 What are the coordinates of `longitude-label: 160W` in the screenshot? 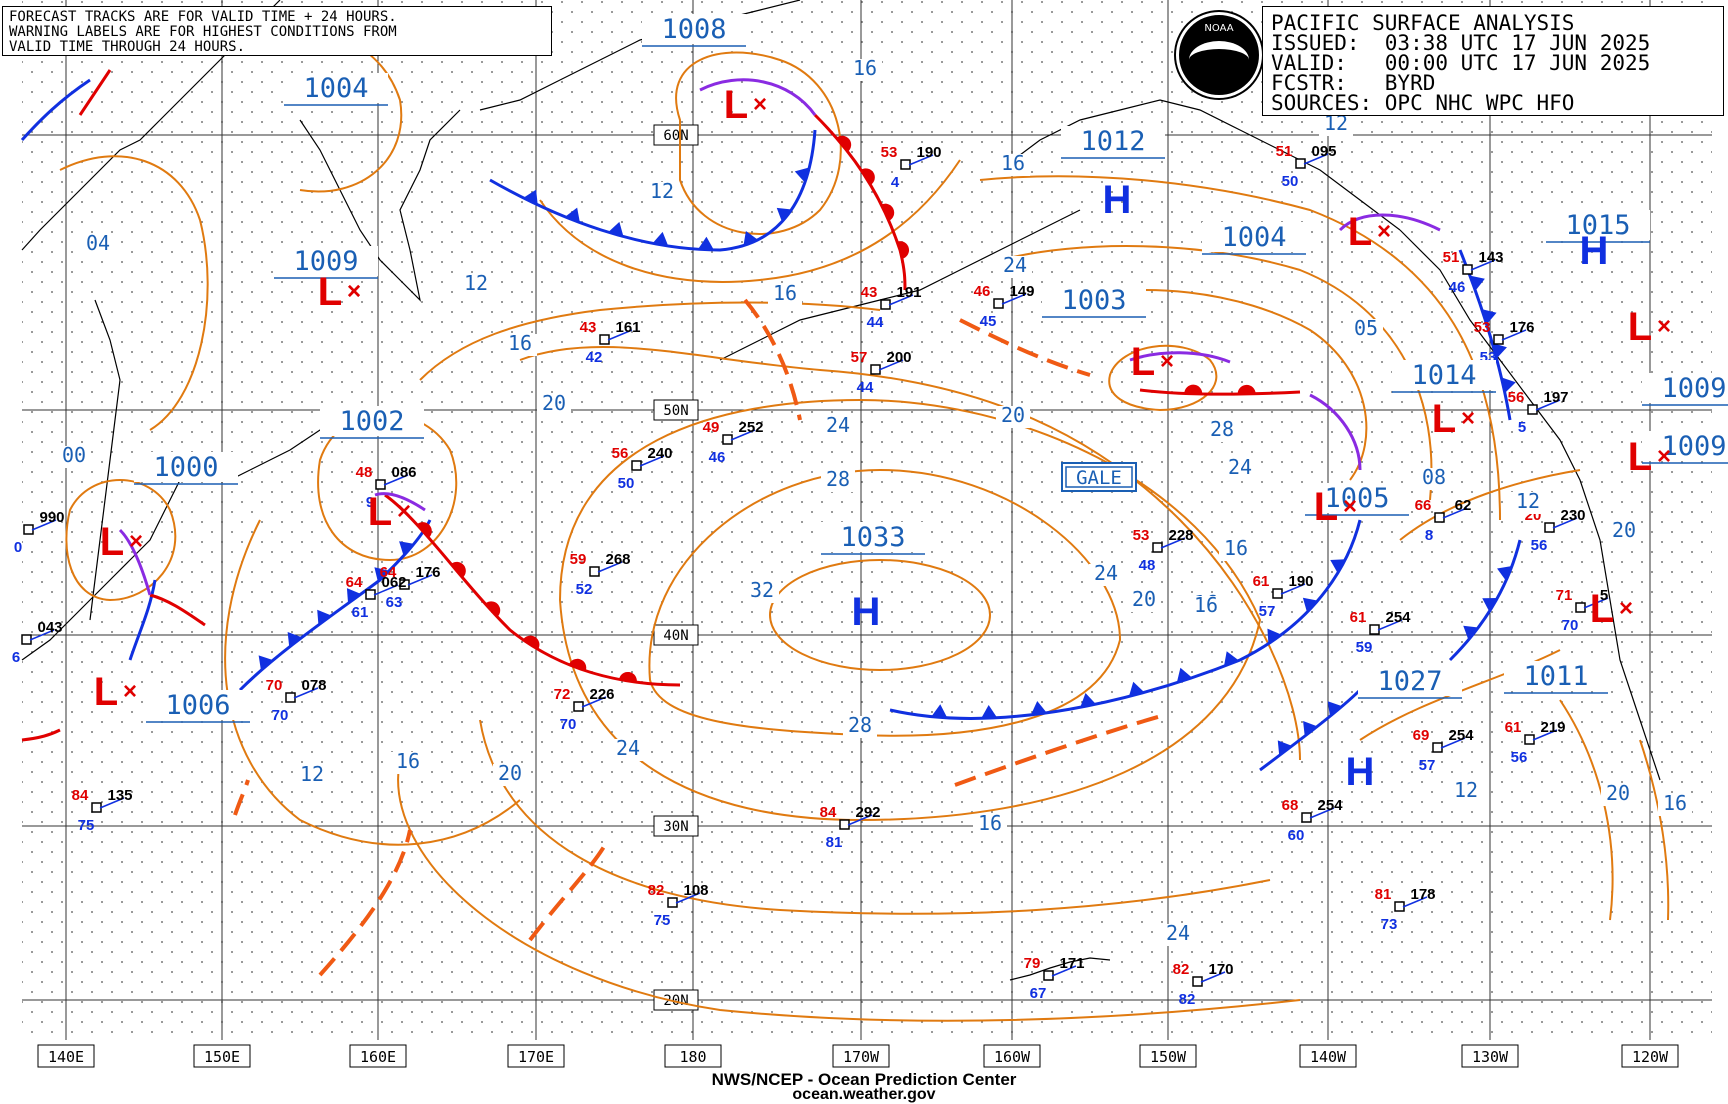 It's located at (1012, 1057).